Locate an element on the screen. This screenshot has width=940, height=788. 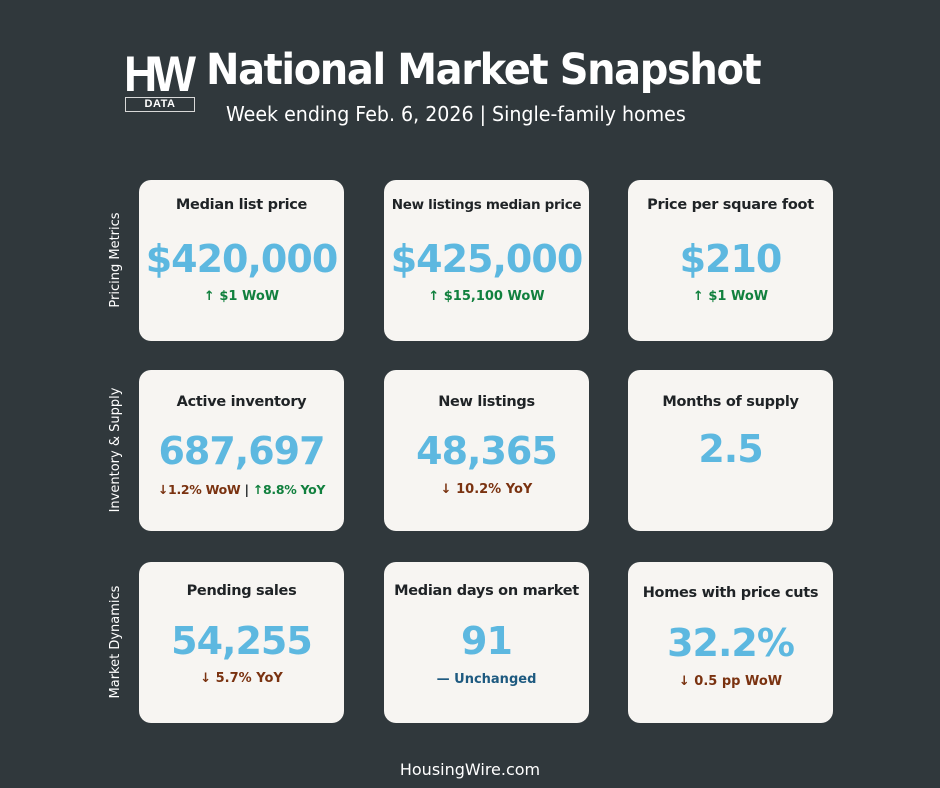
dash-icon: — is located at coordinates (443, 679).